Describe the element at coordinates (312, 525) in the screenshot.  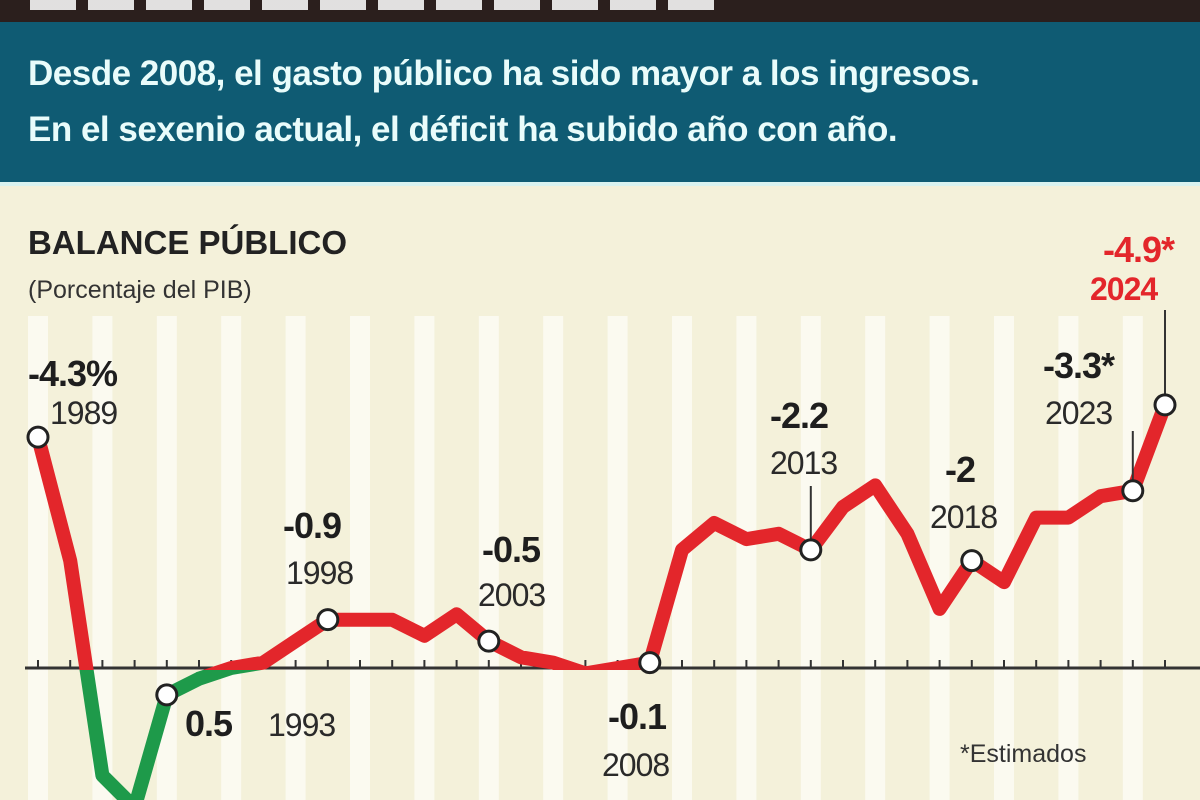
I see `value-label: -0.9` at that location.